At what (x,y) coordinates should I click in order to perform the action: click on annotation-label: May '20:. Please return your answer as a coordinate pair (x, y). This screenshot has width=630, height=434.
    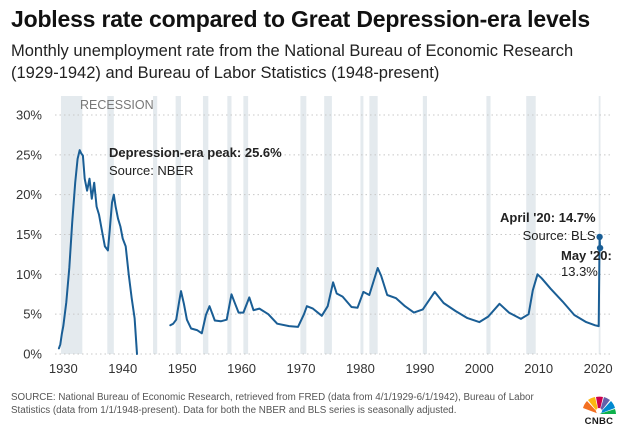
    Looking at the image, I should click on (586, 255).